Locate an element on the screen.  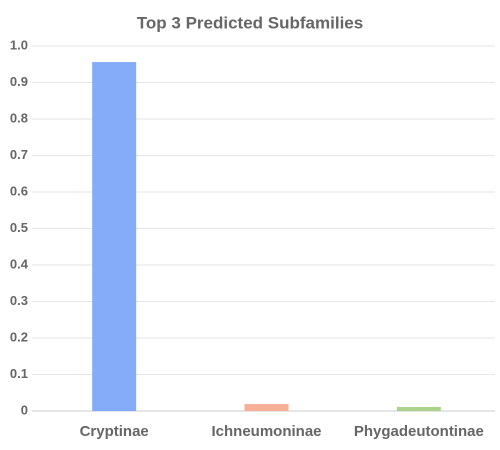
y-tick-label: 0.2 is located at coordinates (19, 336).